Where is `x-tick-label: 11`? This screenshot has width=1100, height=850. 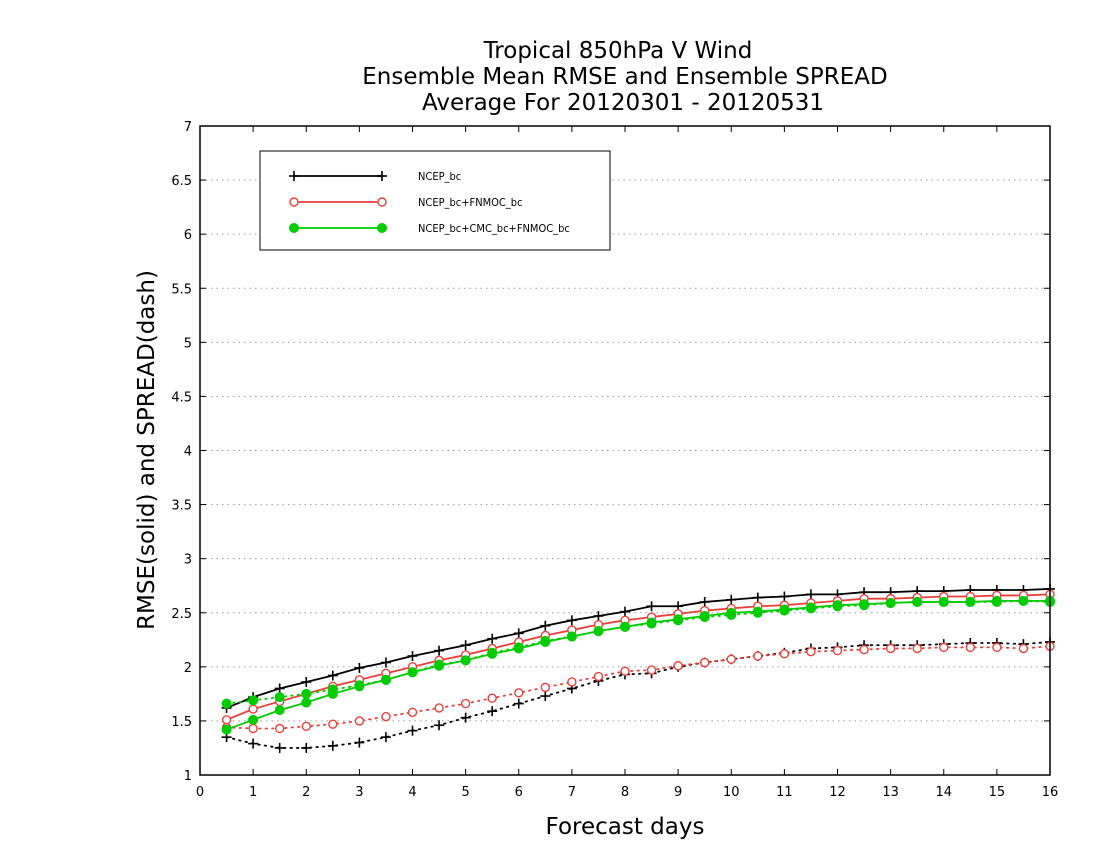 x-tick-label: 11 is located at coordinates (784, 792).